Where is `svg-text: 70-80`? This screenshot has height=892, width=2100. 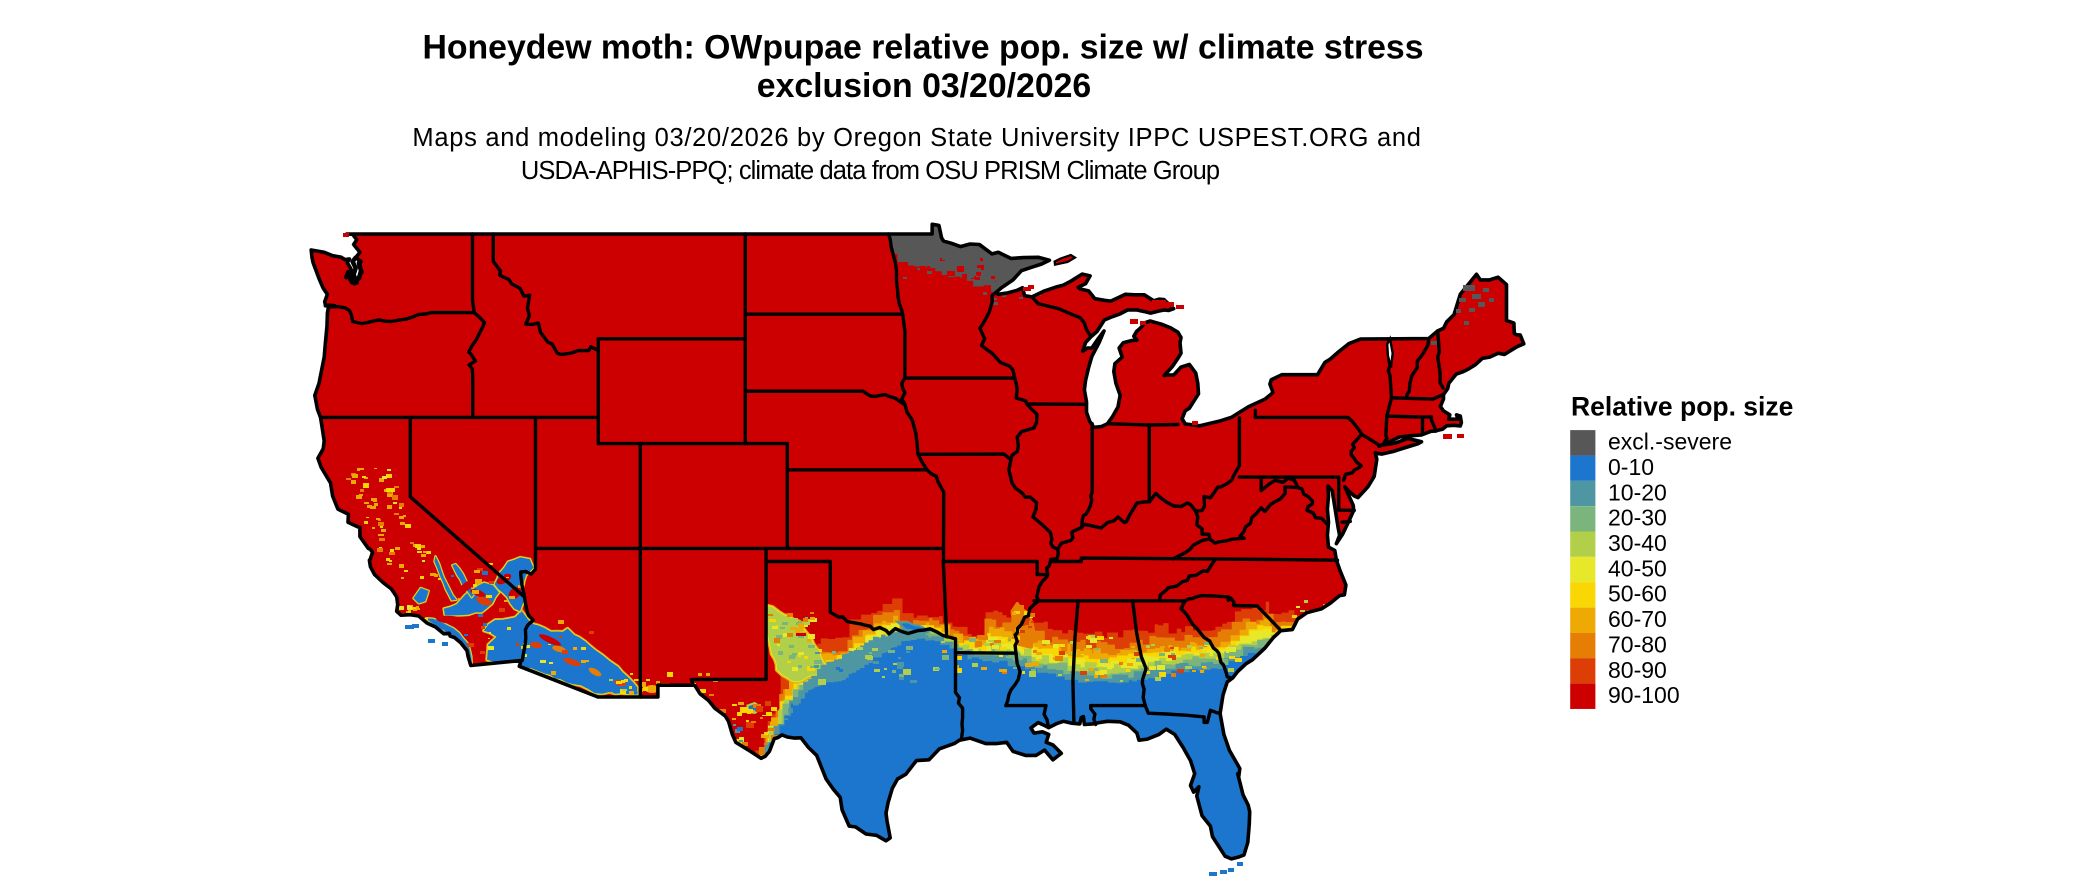
svg-text: 70-80 is located at coordinates (1637, 644).